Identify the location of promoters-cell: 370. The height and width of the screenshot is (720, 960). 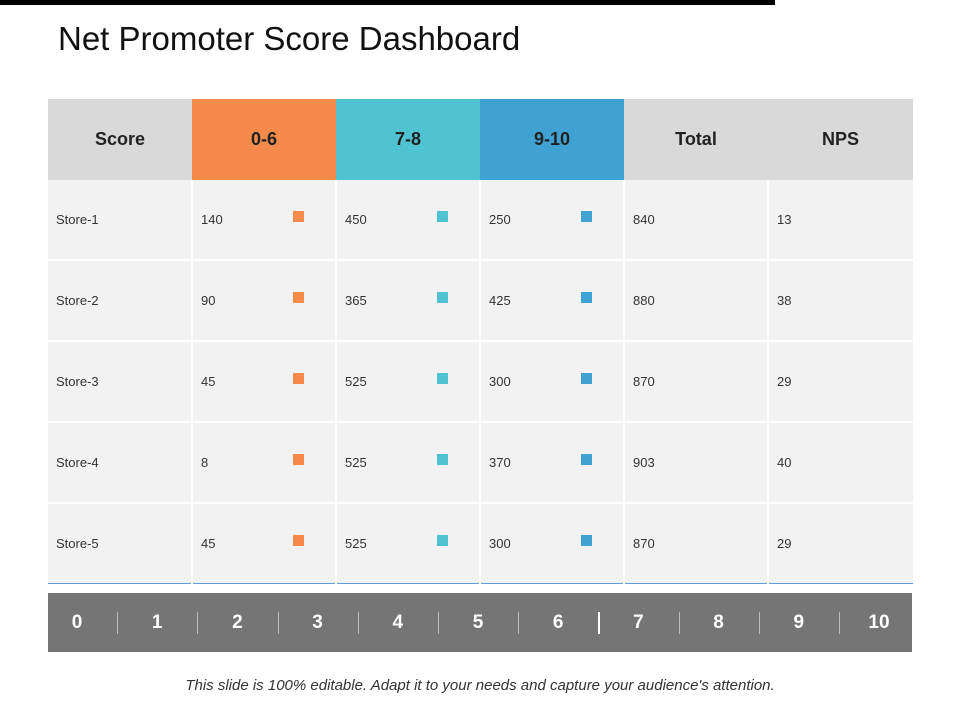
(552, 463).